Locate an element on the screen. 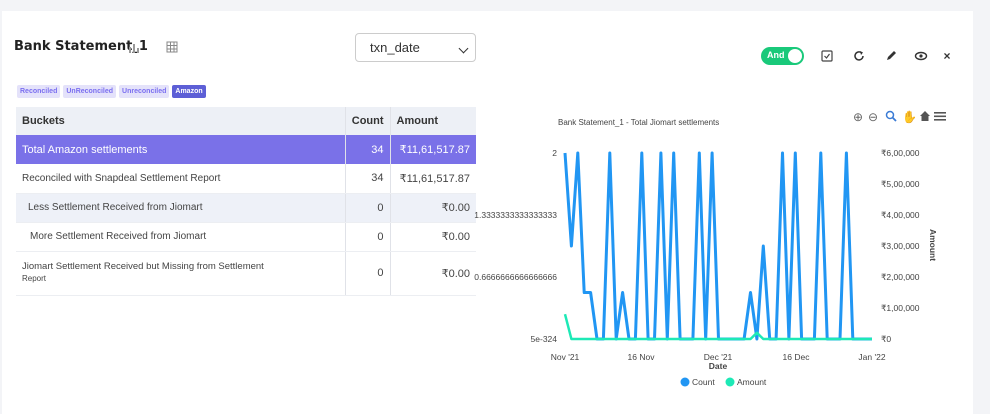  toggle-label: And is located at coordinates (776, 55).